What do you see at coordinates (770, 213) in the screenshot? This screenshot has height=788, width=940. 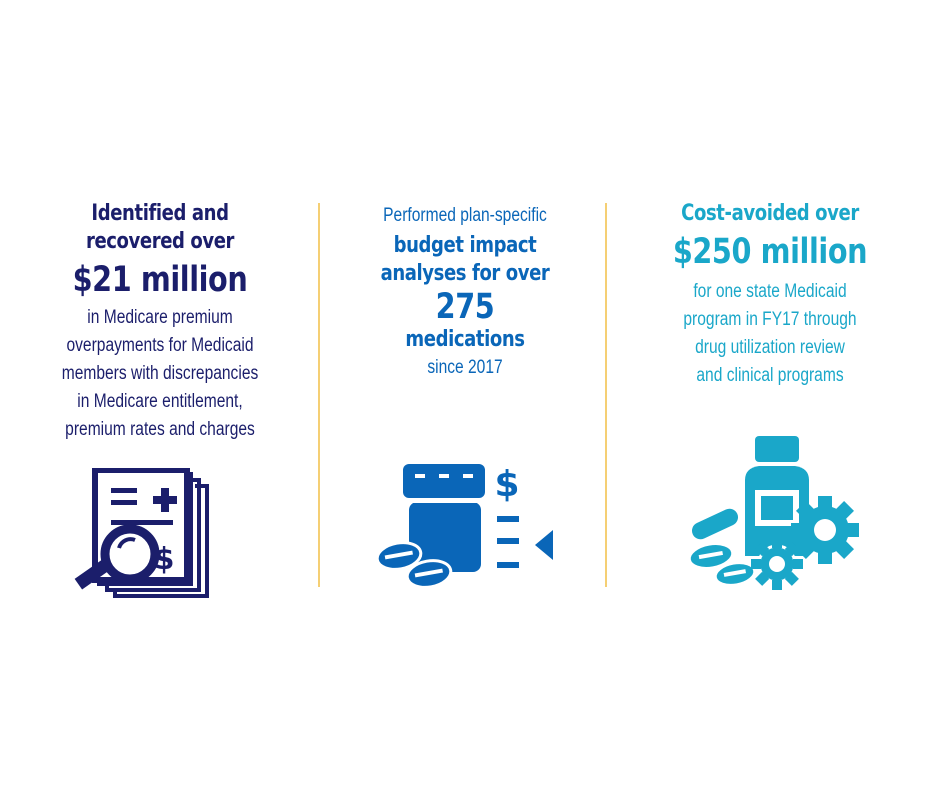 I see `heading-line-1: Cost-avoided over` at bounding box center [770, 213].